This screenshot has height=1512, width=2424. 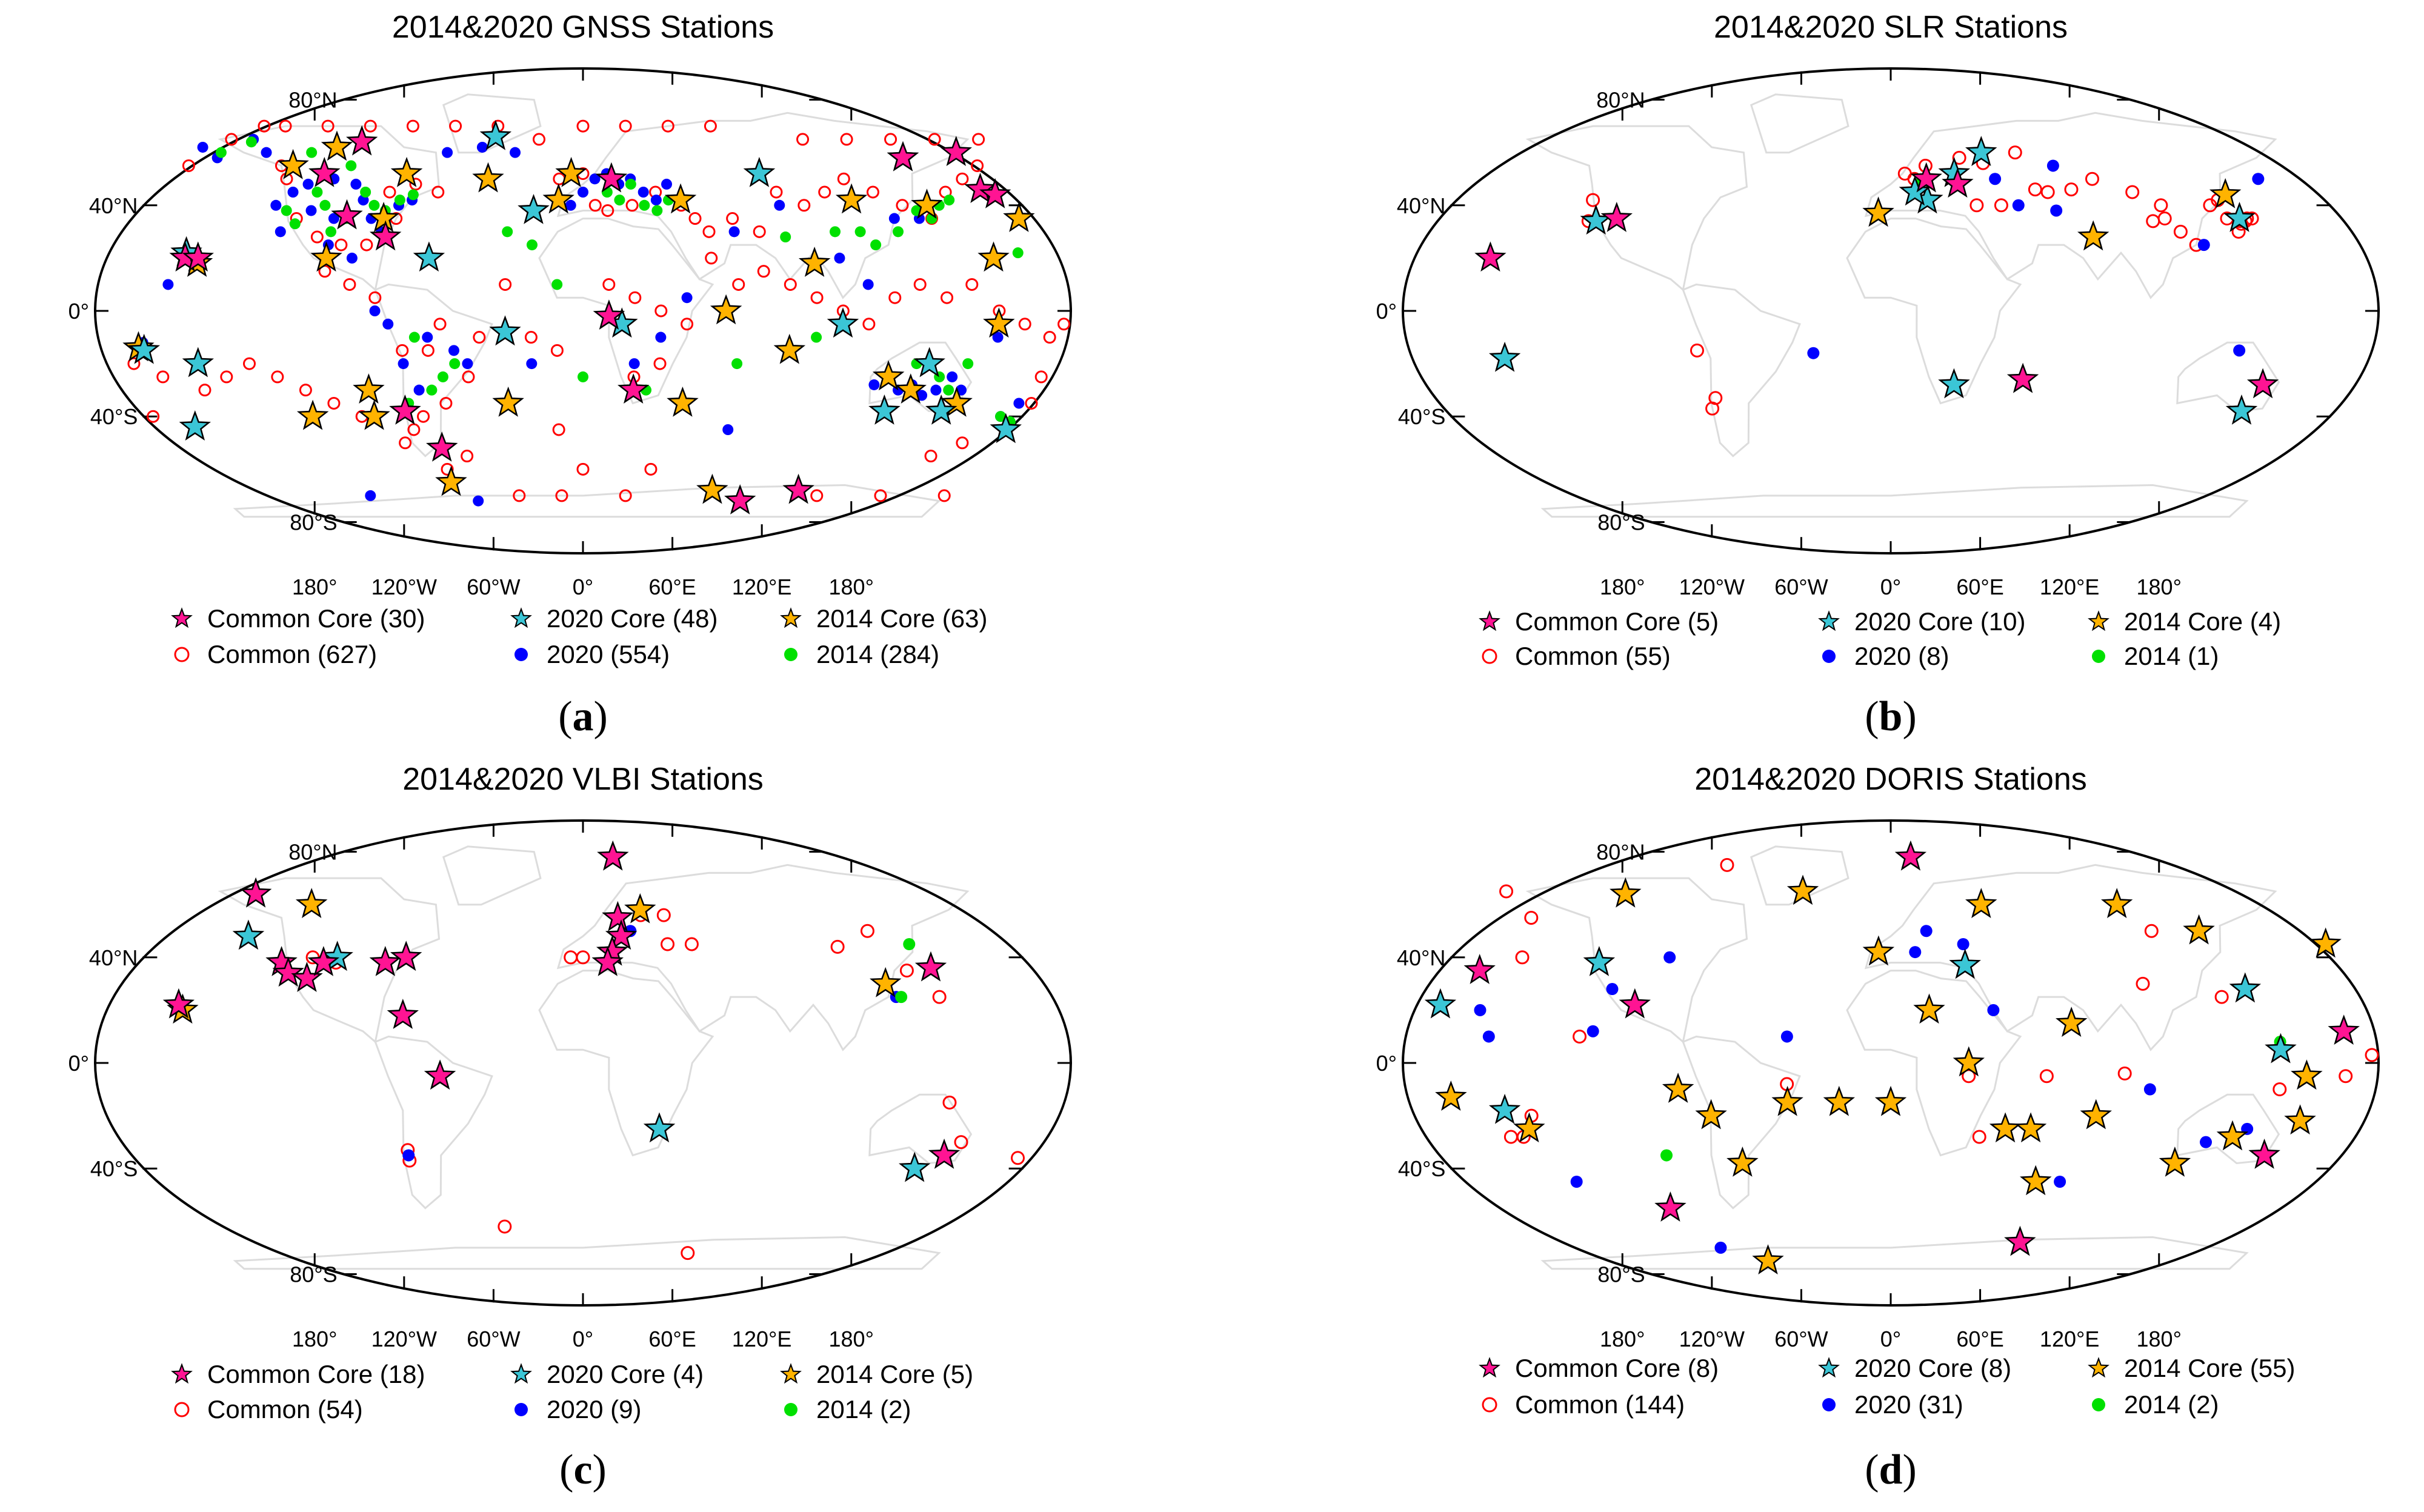 I want to click on lon-label: 120°W, so click(x=404, y=586).